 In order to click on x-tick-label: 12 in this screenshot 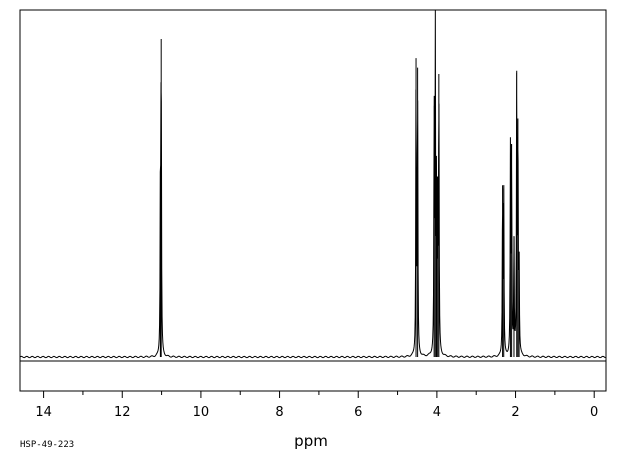, I will do `click(122, 412)`.